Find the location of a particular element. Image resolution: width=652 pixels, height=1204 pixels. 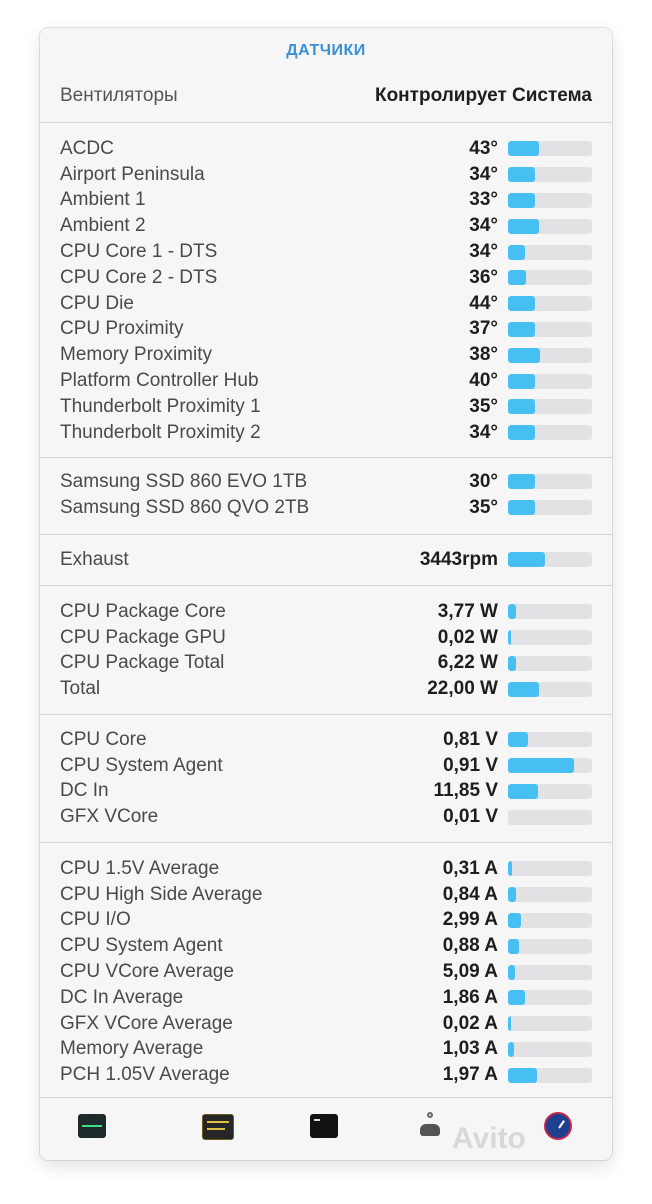

sensor-name: Memory Average is located at coordinates (132, 1049).